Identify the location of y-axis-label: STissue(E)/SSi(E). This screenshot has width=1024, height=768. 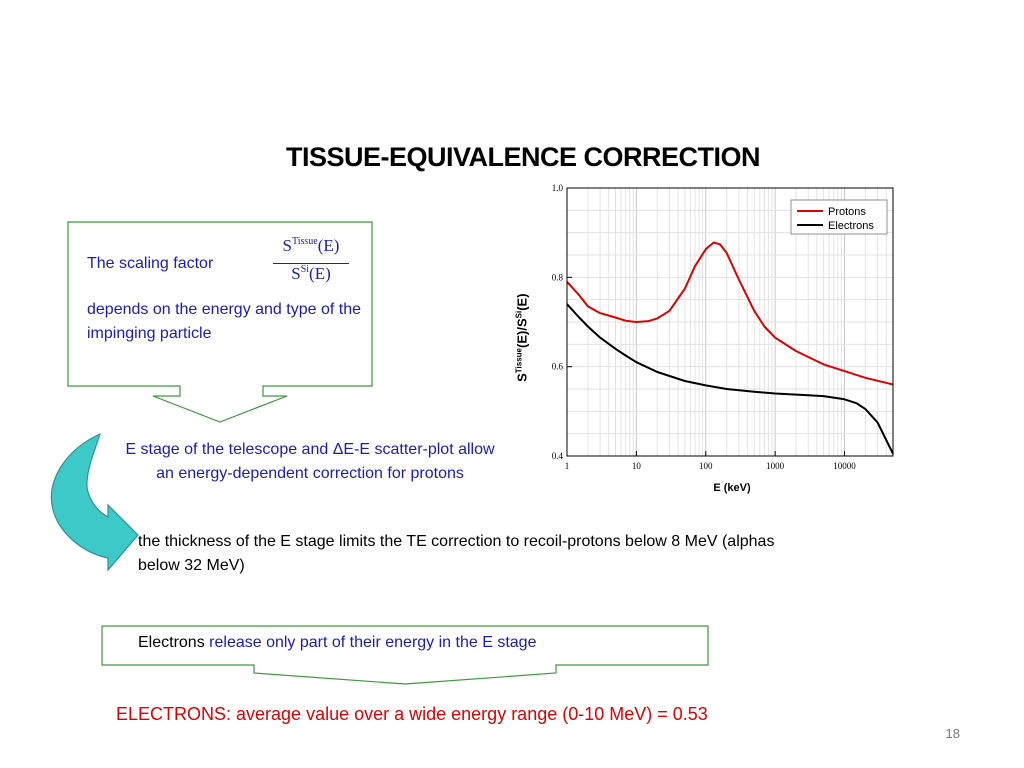
(522, 337).